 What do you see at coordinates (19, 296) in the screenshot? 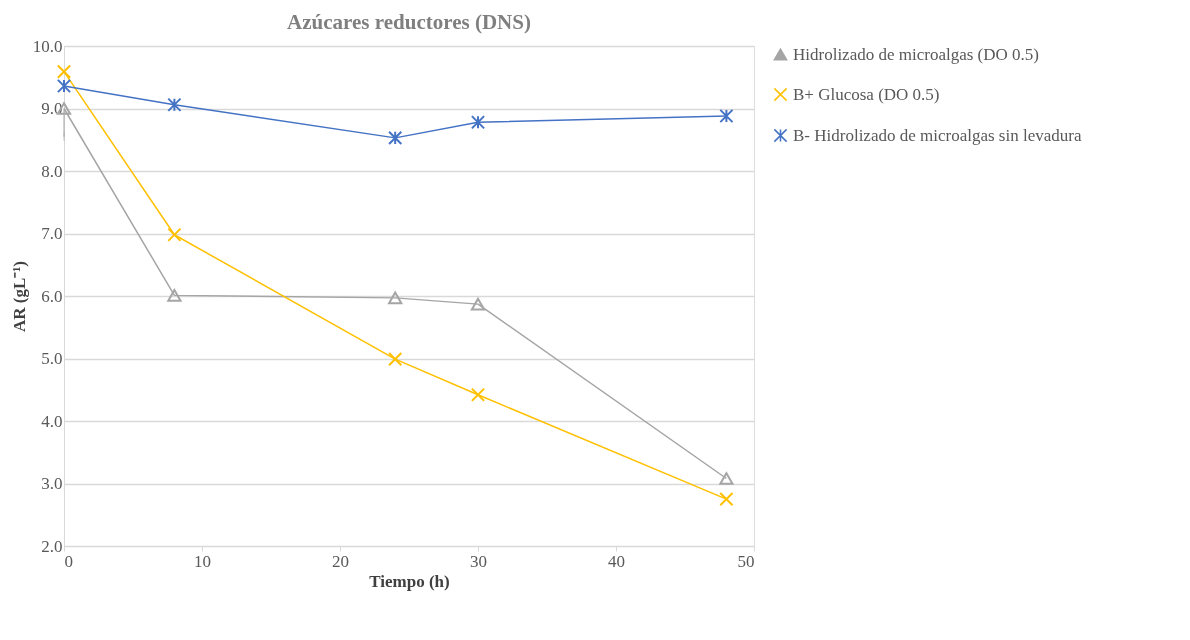
I see `y-axis-title: AR (gL⁻¹)` at bounding box center [19, 296].